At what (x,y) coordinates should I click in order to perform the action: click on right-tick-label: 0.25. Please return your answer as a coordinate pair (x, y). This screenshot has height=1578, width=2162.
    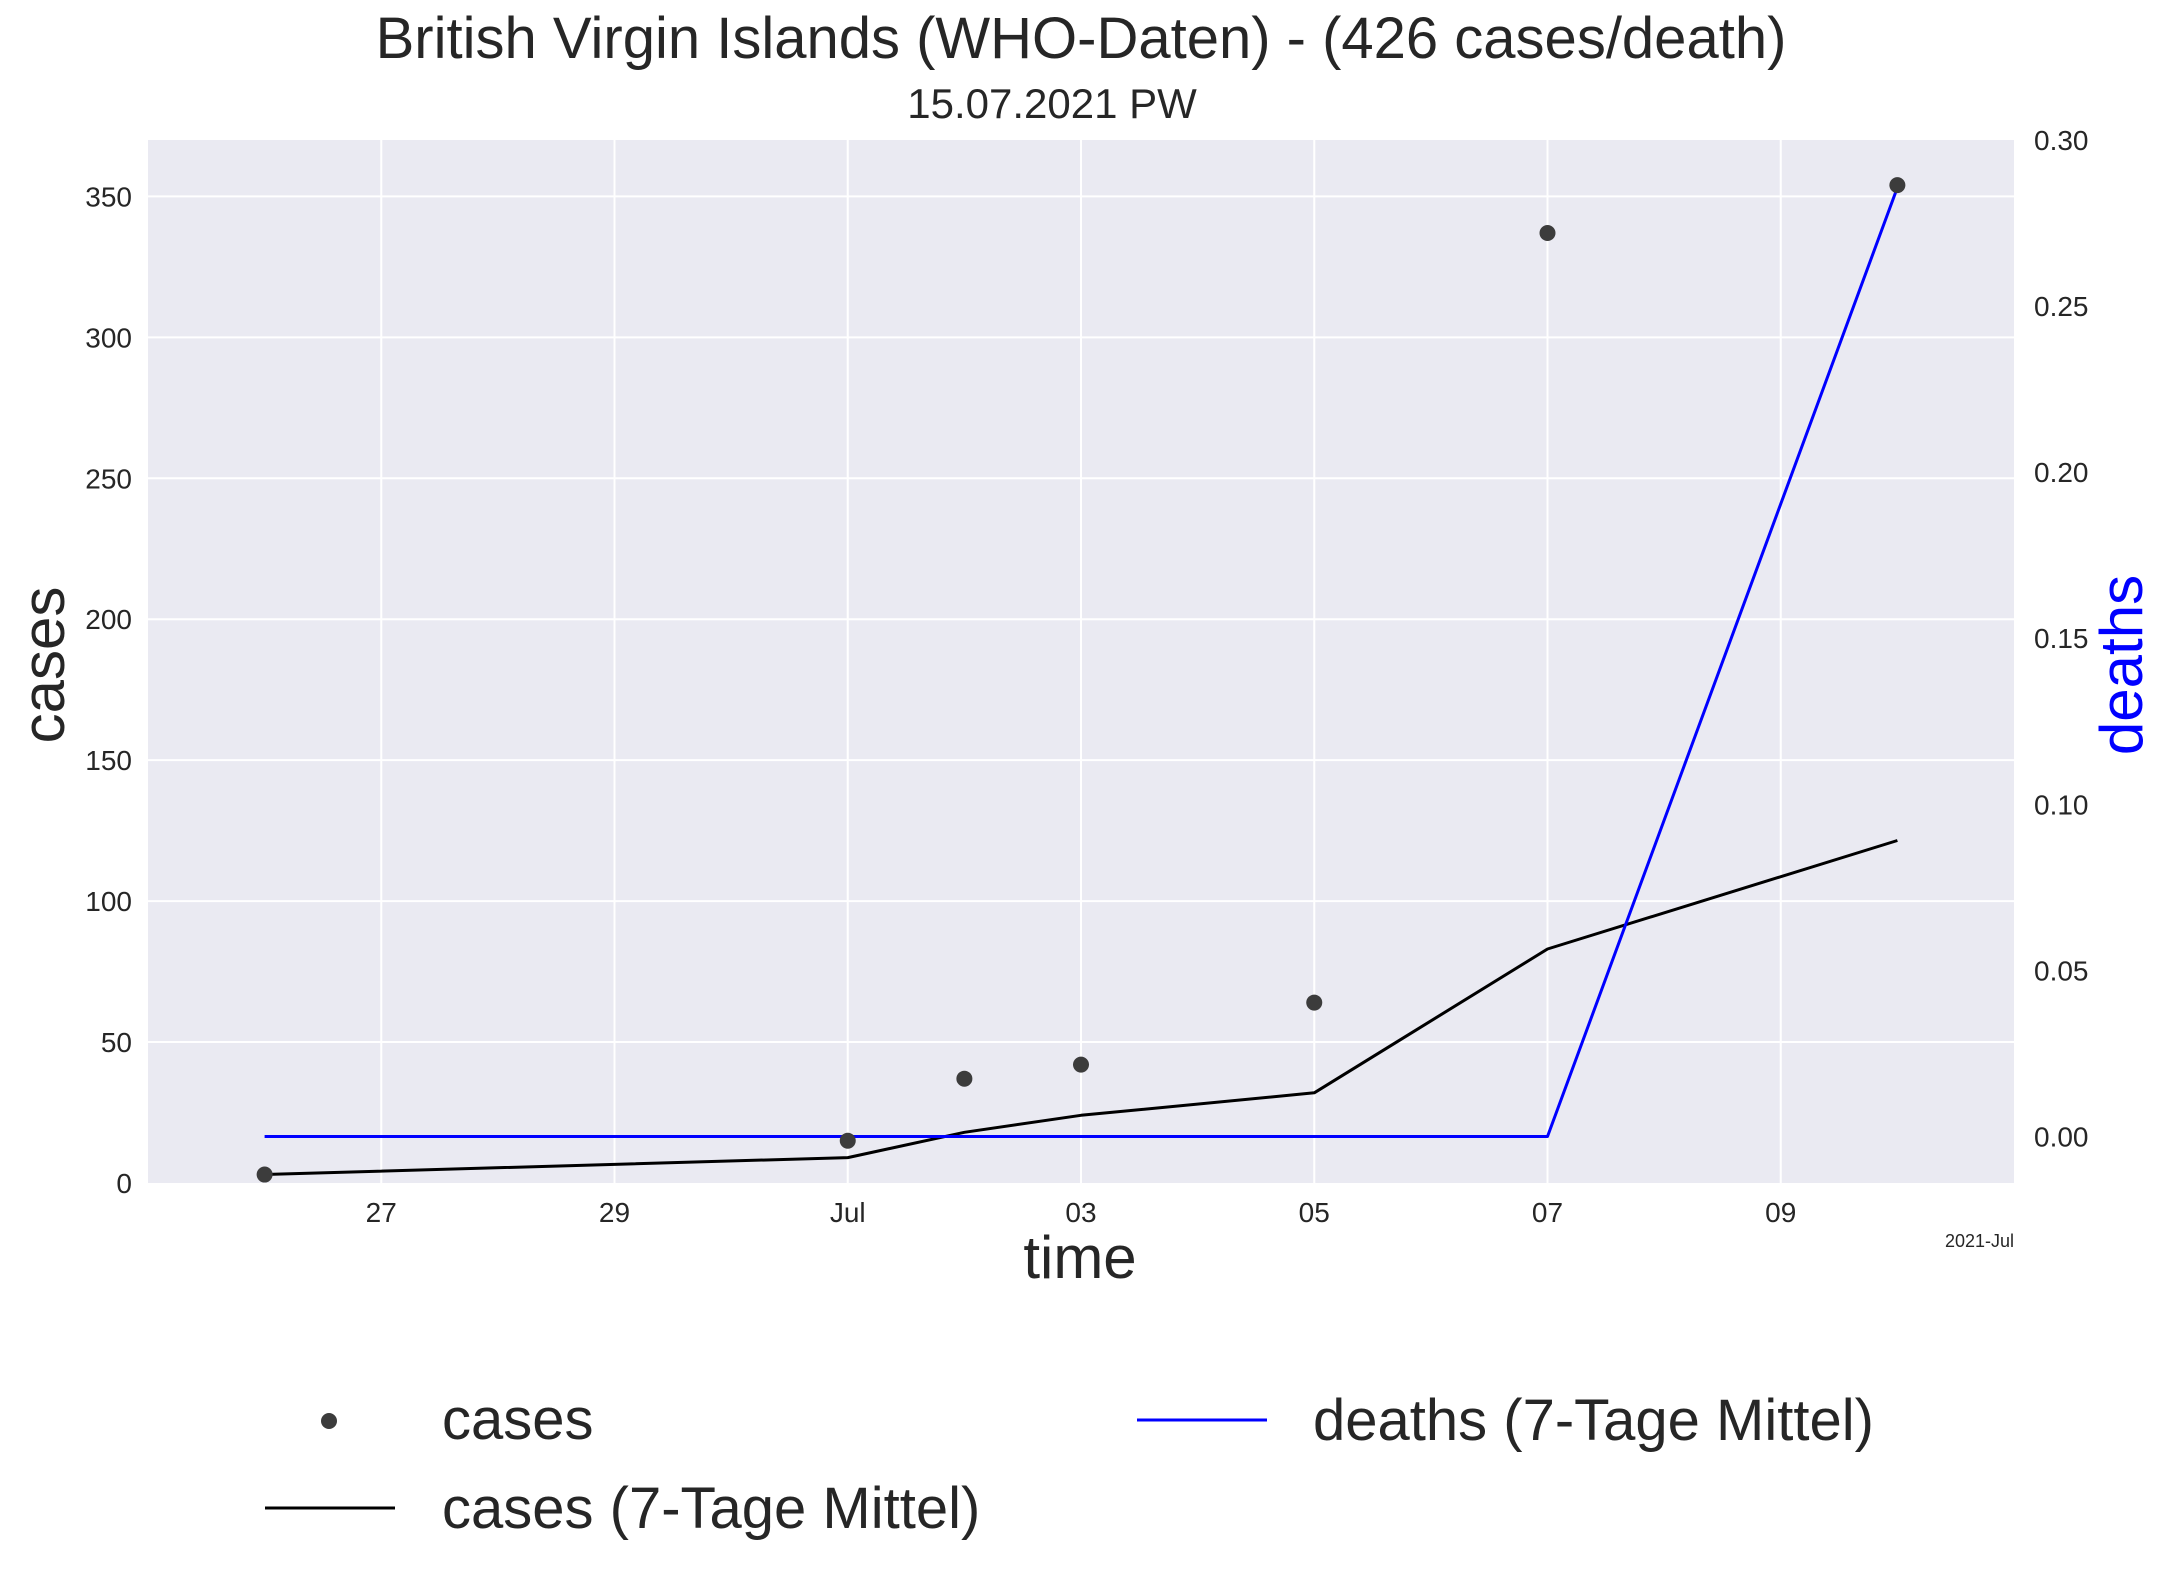
    Looking at the image, I should click on (2061, 306).